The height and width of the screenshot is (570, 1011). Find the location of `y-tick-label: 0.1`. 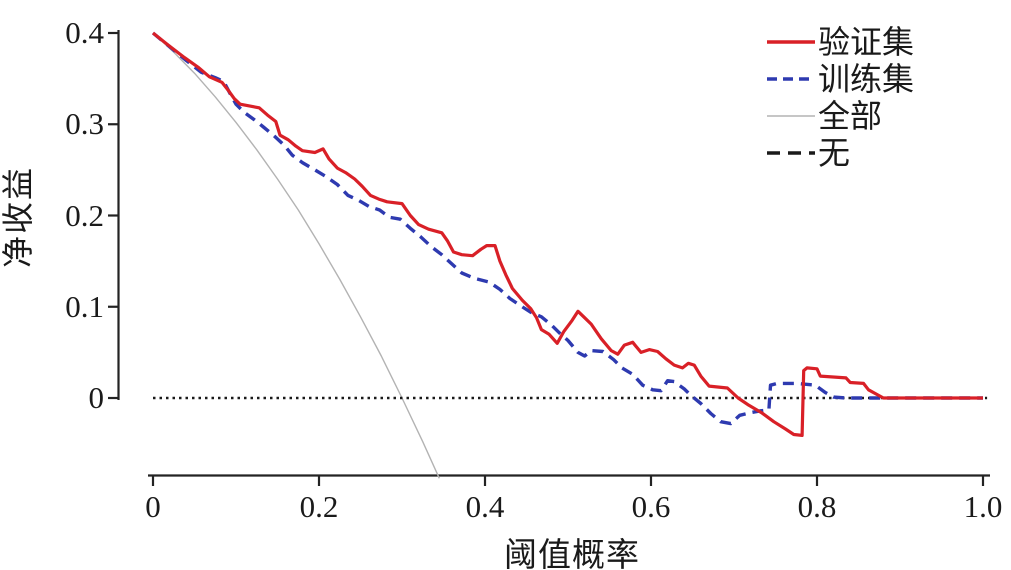

y-tick-label: 0.1 is located at coordinates (84, 306).